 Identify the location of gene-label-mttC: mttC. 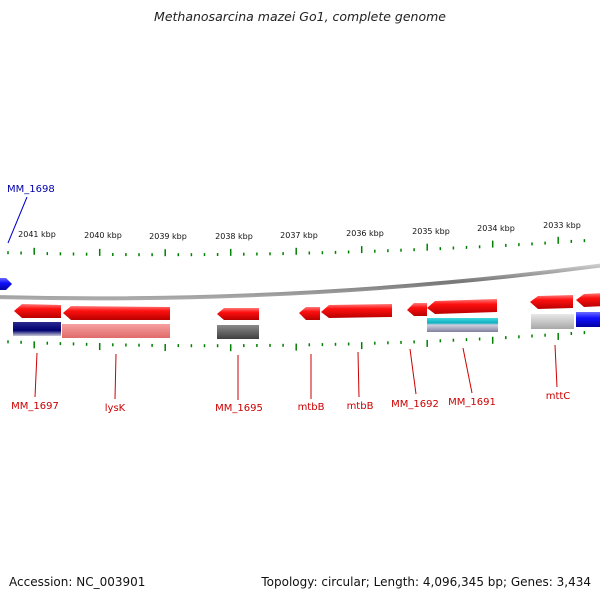
(558, 396).